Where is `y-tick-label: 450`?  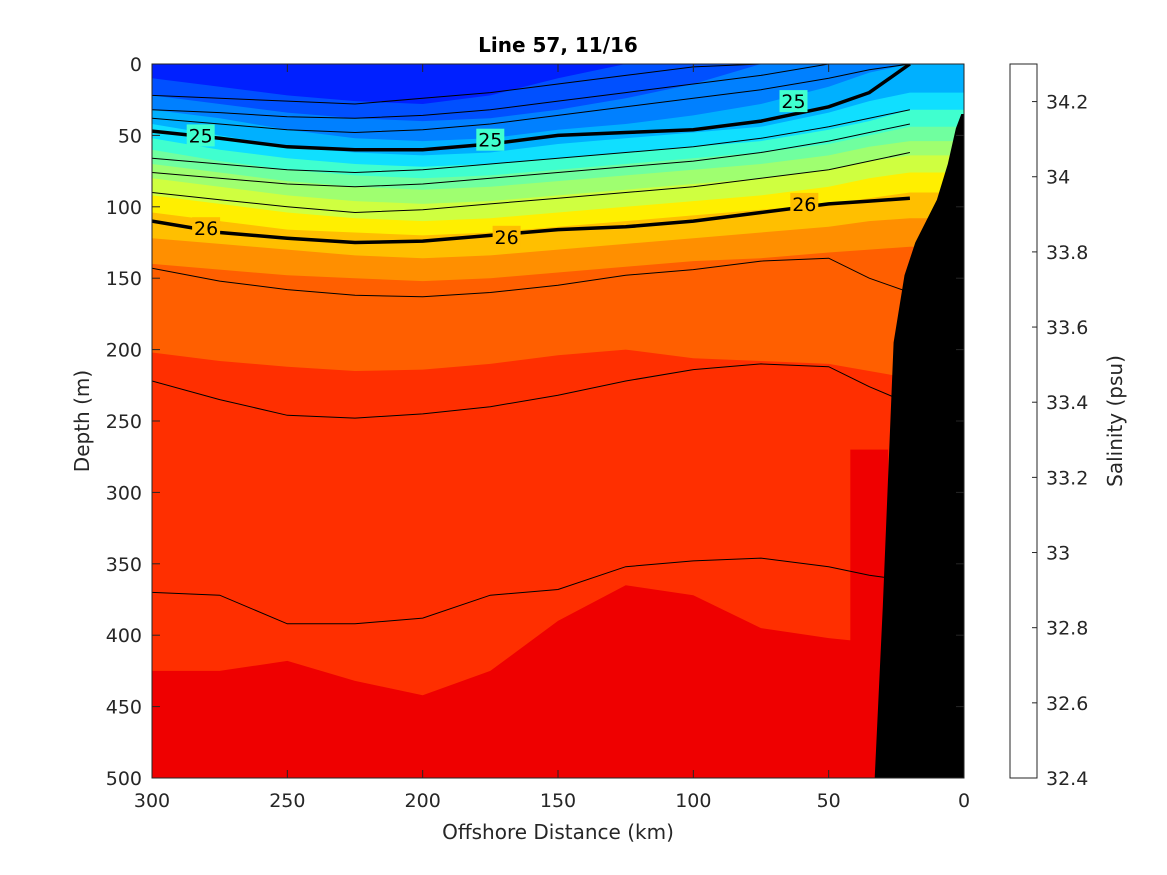 y-tick-label: 450 is located at coordinates (124, 708).